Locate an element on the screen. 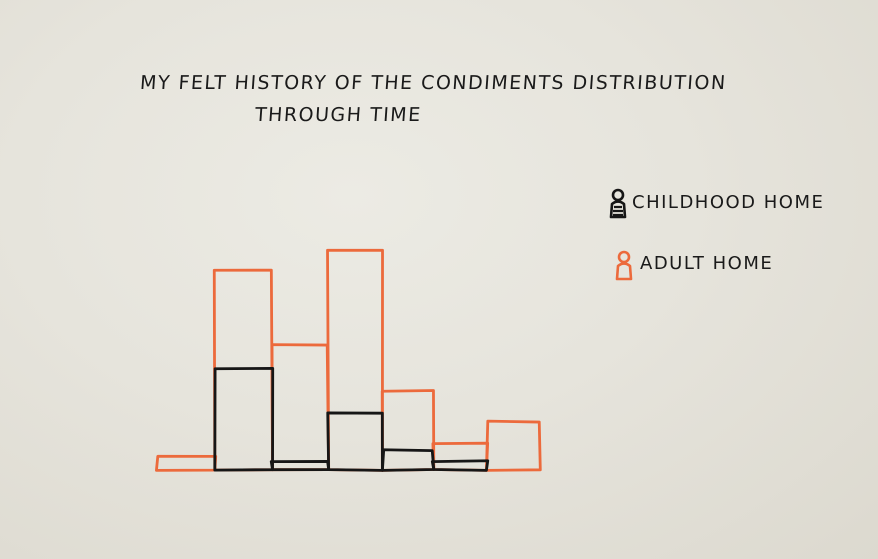 The height and width of the screenshot is (559, 878). adult-home-legend-figure-icon is located at coordinates (624, 265).